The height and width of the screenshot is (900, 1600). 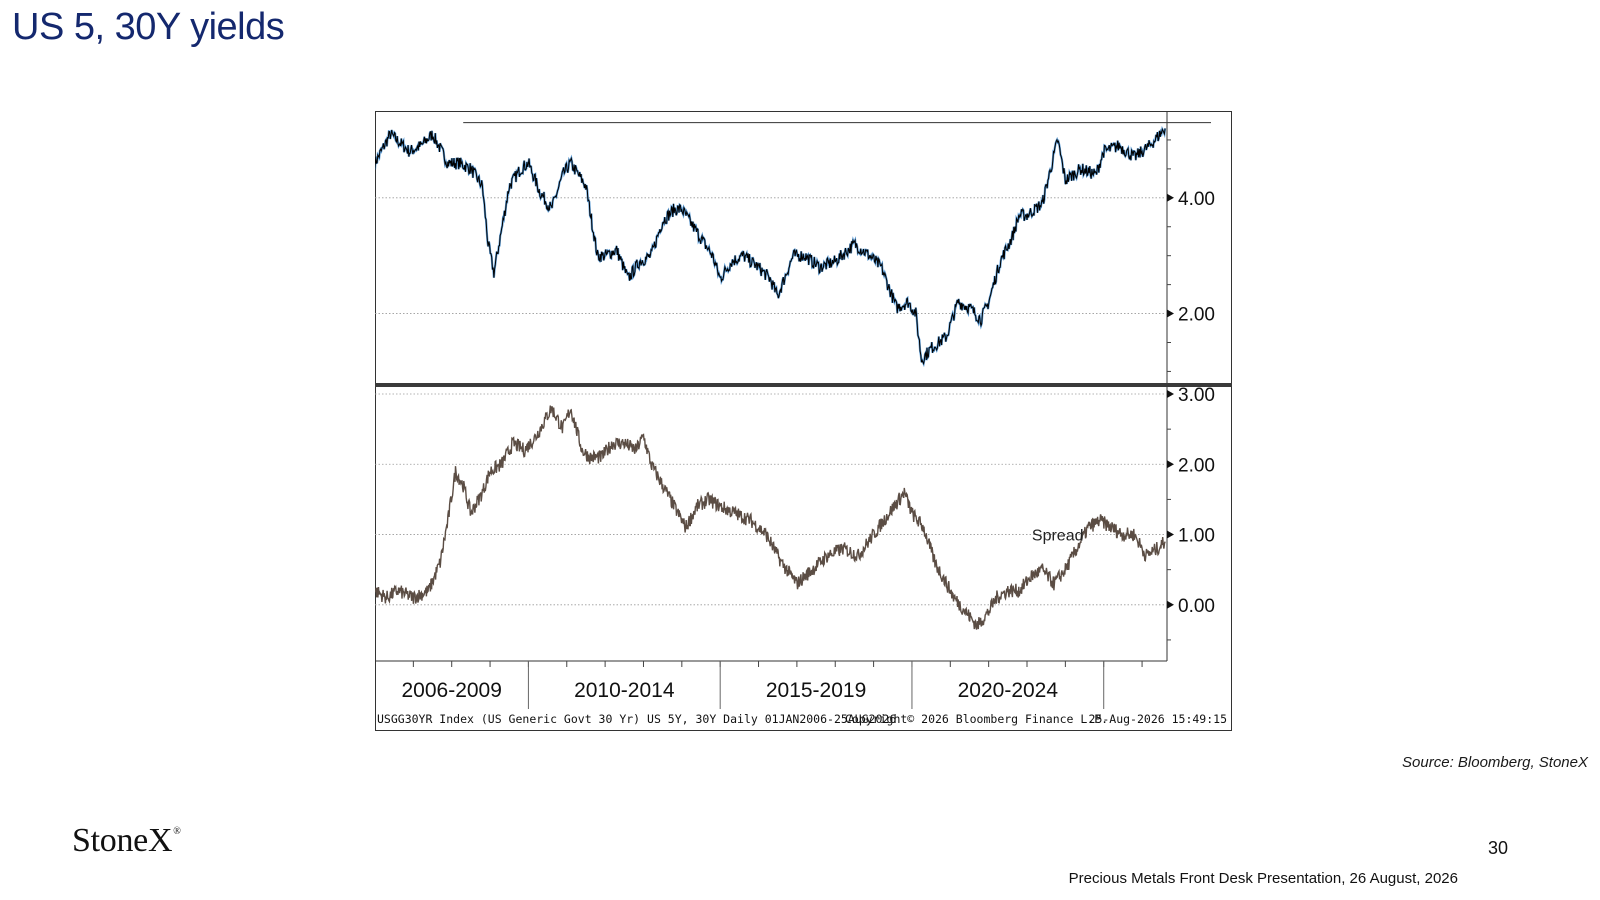 I want to click on x-period-label: 2020-2024, so click(x=1008, y=690).